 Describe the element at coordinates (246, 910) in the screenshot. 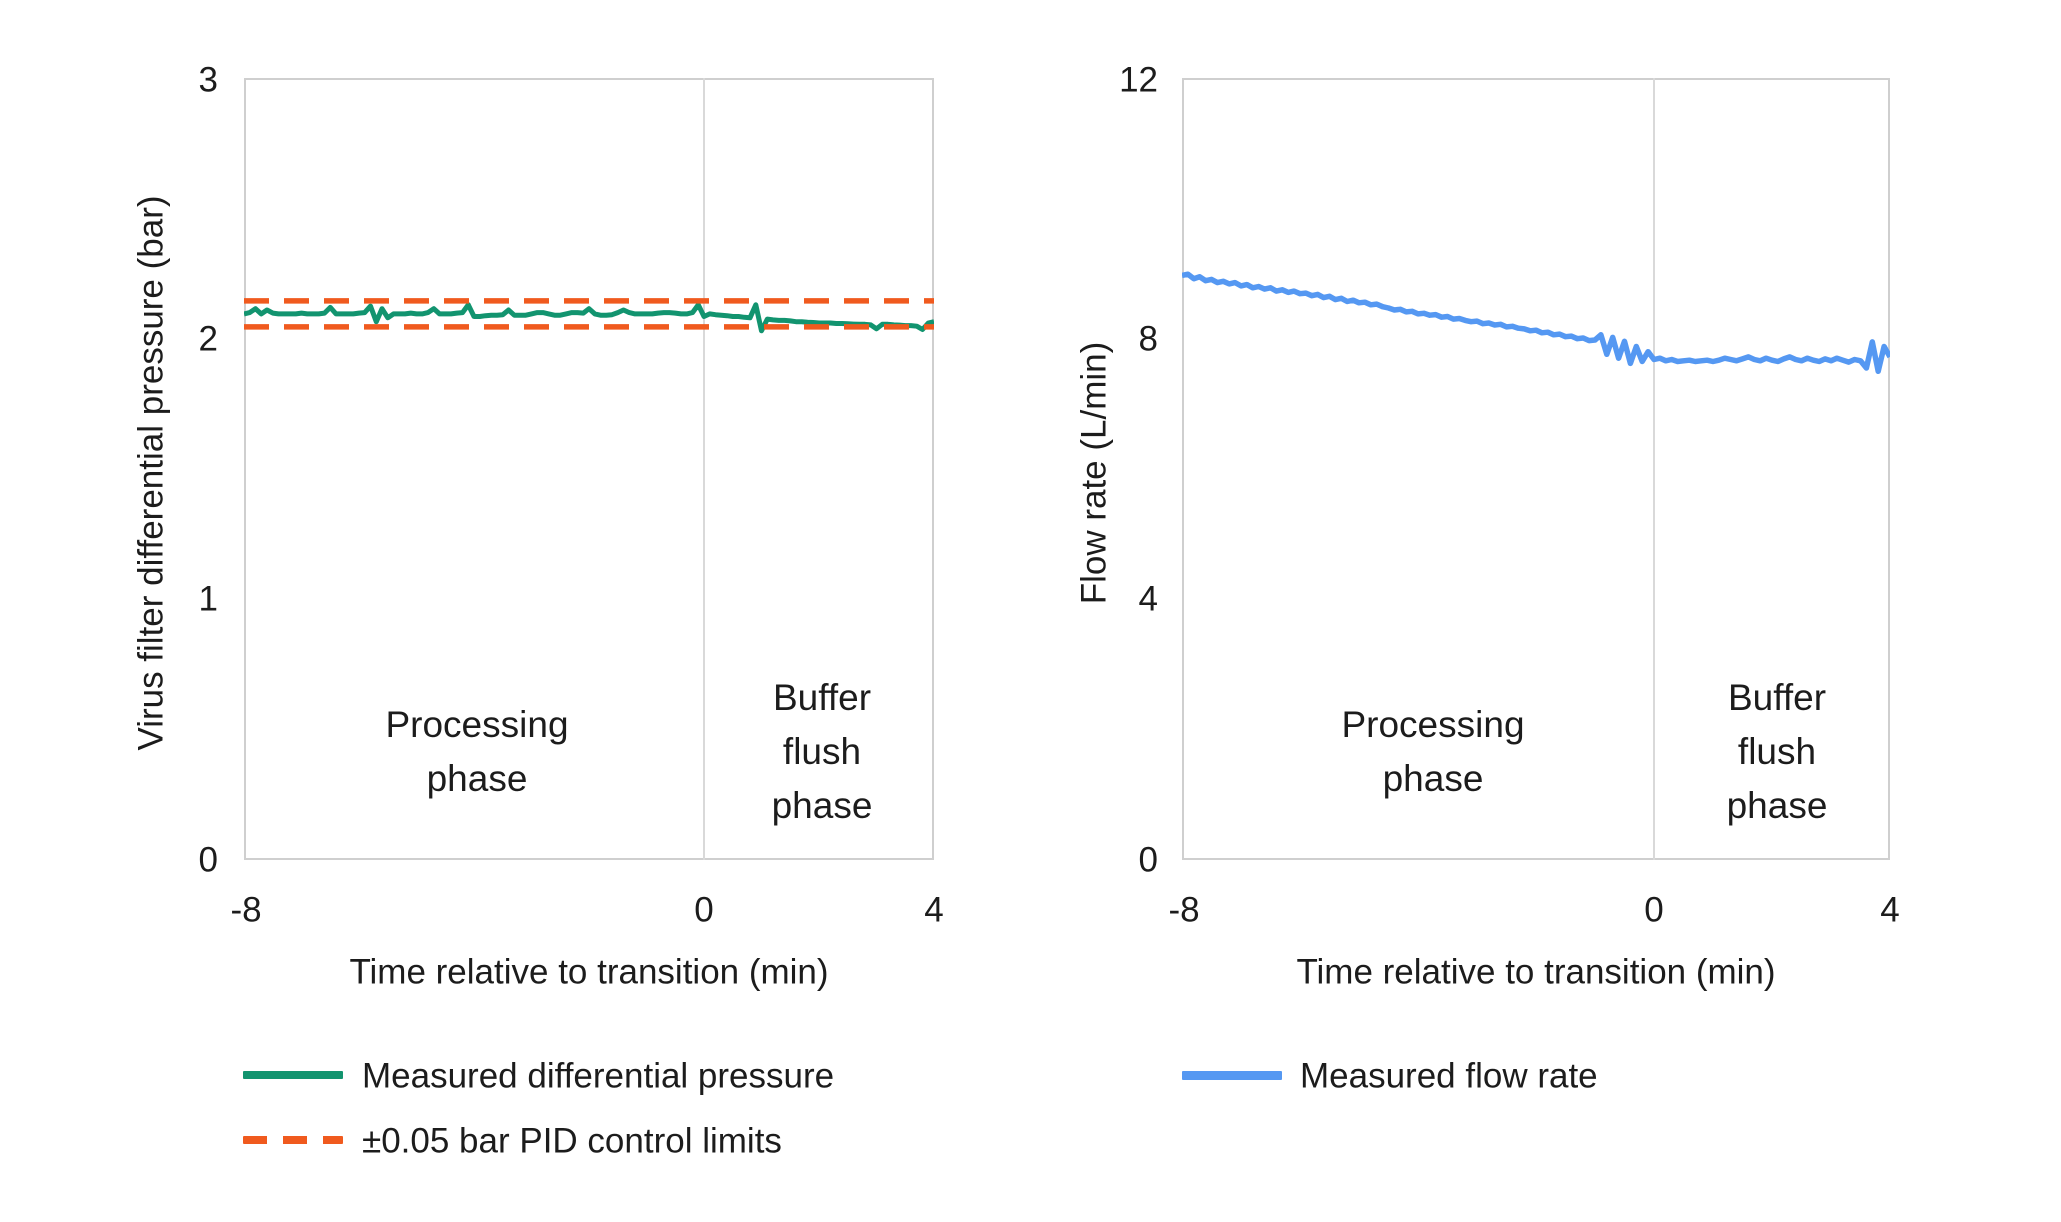

I see `pressure-x-tick-neg8: -8` at that location.